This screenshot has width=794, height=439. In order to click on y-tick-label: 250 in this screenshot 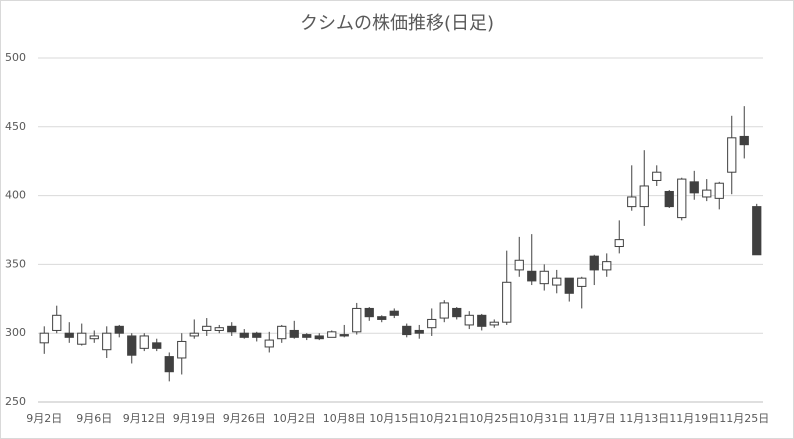, I will do `click(15, 401)`.